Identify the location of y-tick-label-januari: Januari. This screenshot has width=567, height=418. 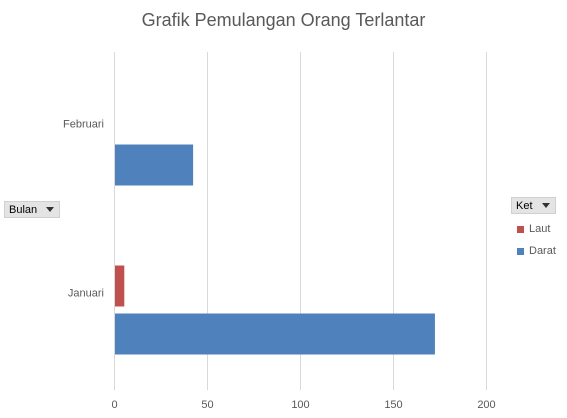
(86, 294).